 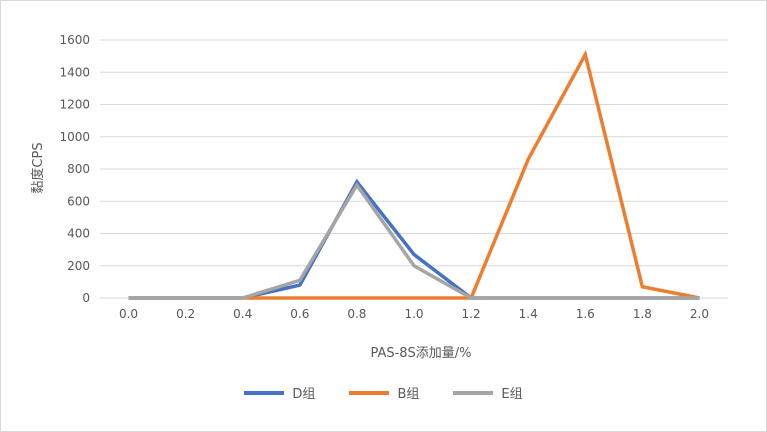 What do you see at coordinates (74, 40) in the screenshot?
I see `y-tick-label: 1600` at bounding box center [74, 40].